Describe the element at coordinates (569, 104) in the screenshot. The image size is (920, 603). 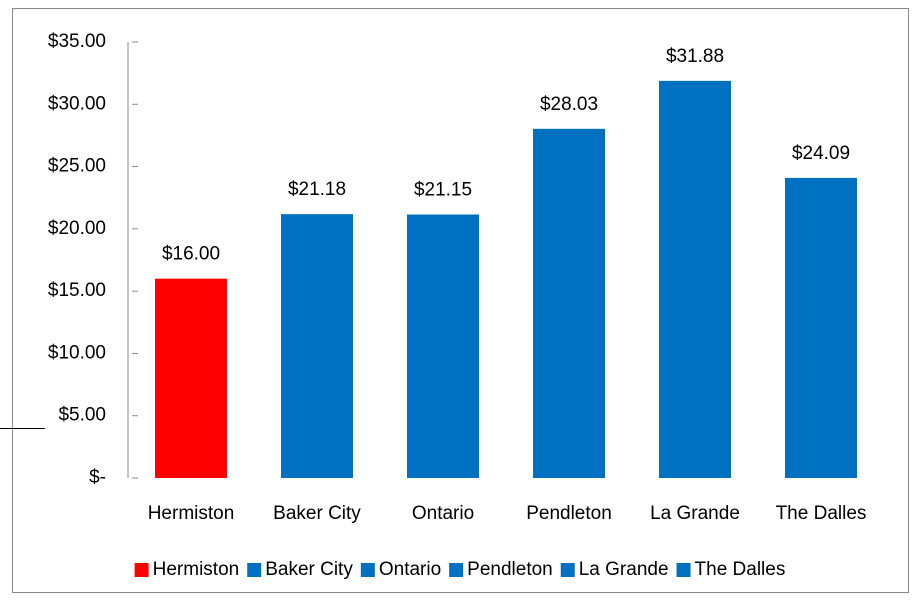
I see `data-label: $28.03` at that location.